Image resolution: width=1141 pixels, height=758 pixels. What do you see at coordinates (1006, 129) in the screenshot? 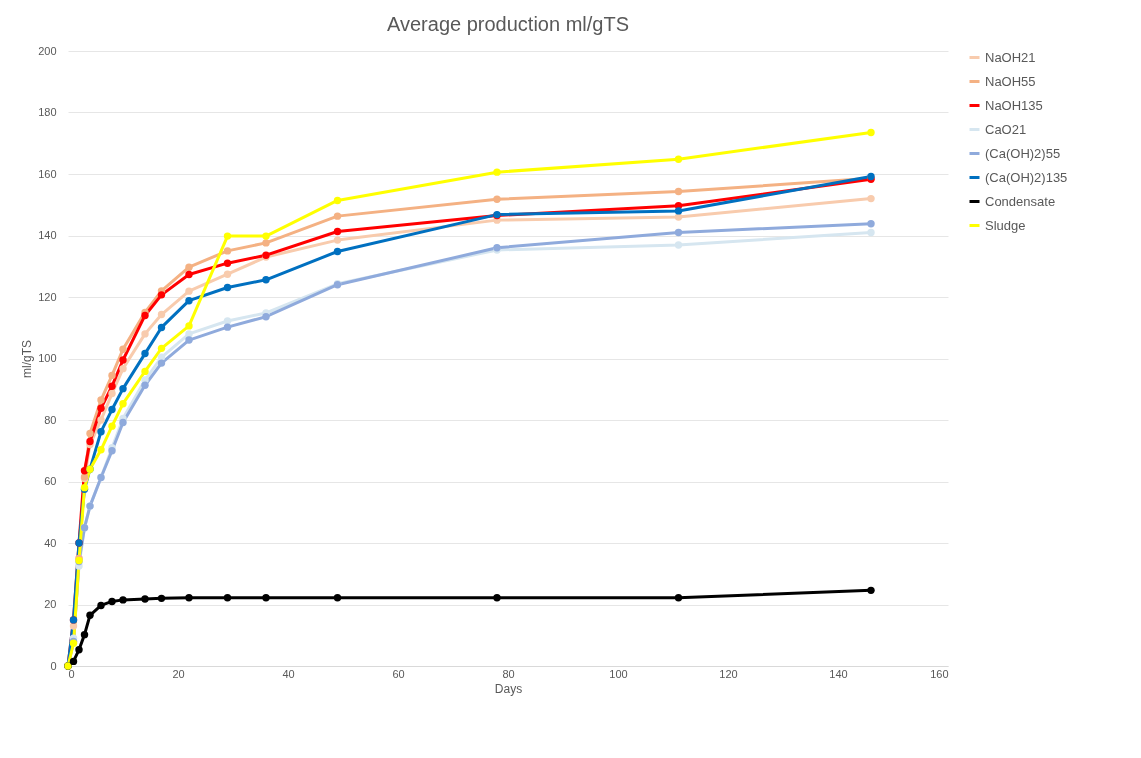
I see `legend-label: CaO21` at bounding box center [1006, 129].